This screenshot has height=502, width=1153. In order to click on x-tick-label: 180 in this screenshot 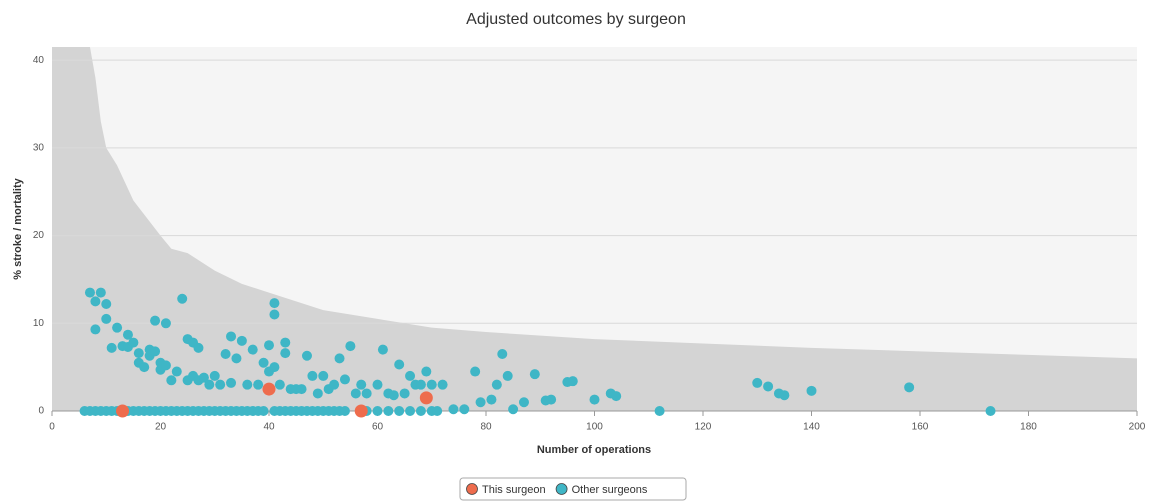, I will do `click(1028, 427)`.